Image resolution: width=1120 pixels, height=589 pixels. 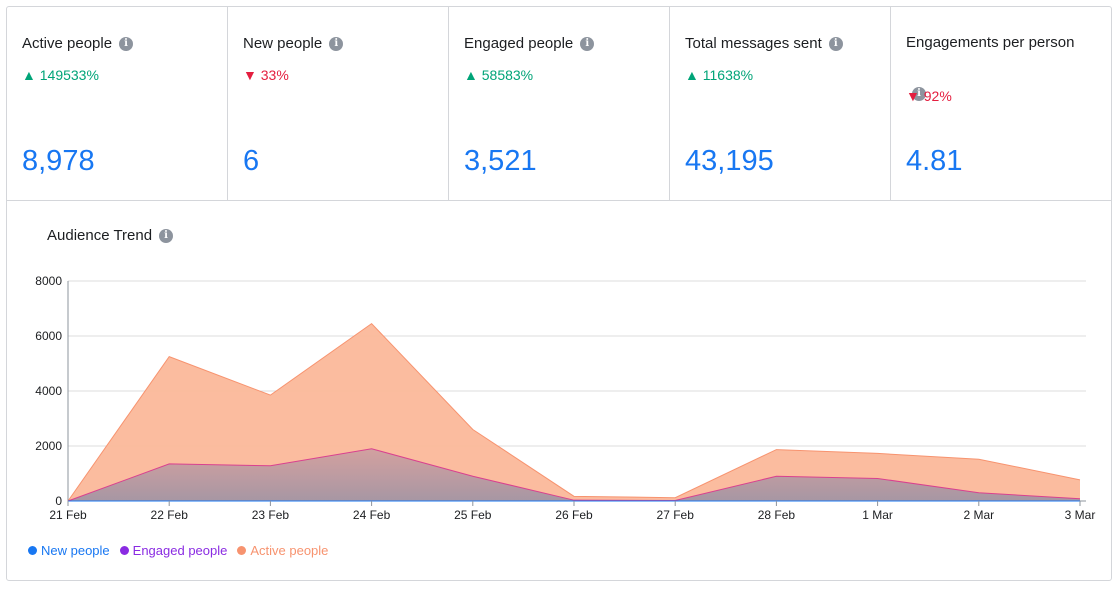 What do you see at coordinates (75, 550) in the screenshot?
I see `legend-label: New people` at bounding box center [75, 550].